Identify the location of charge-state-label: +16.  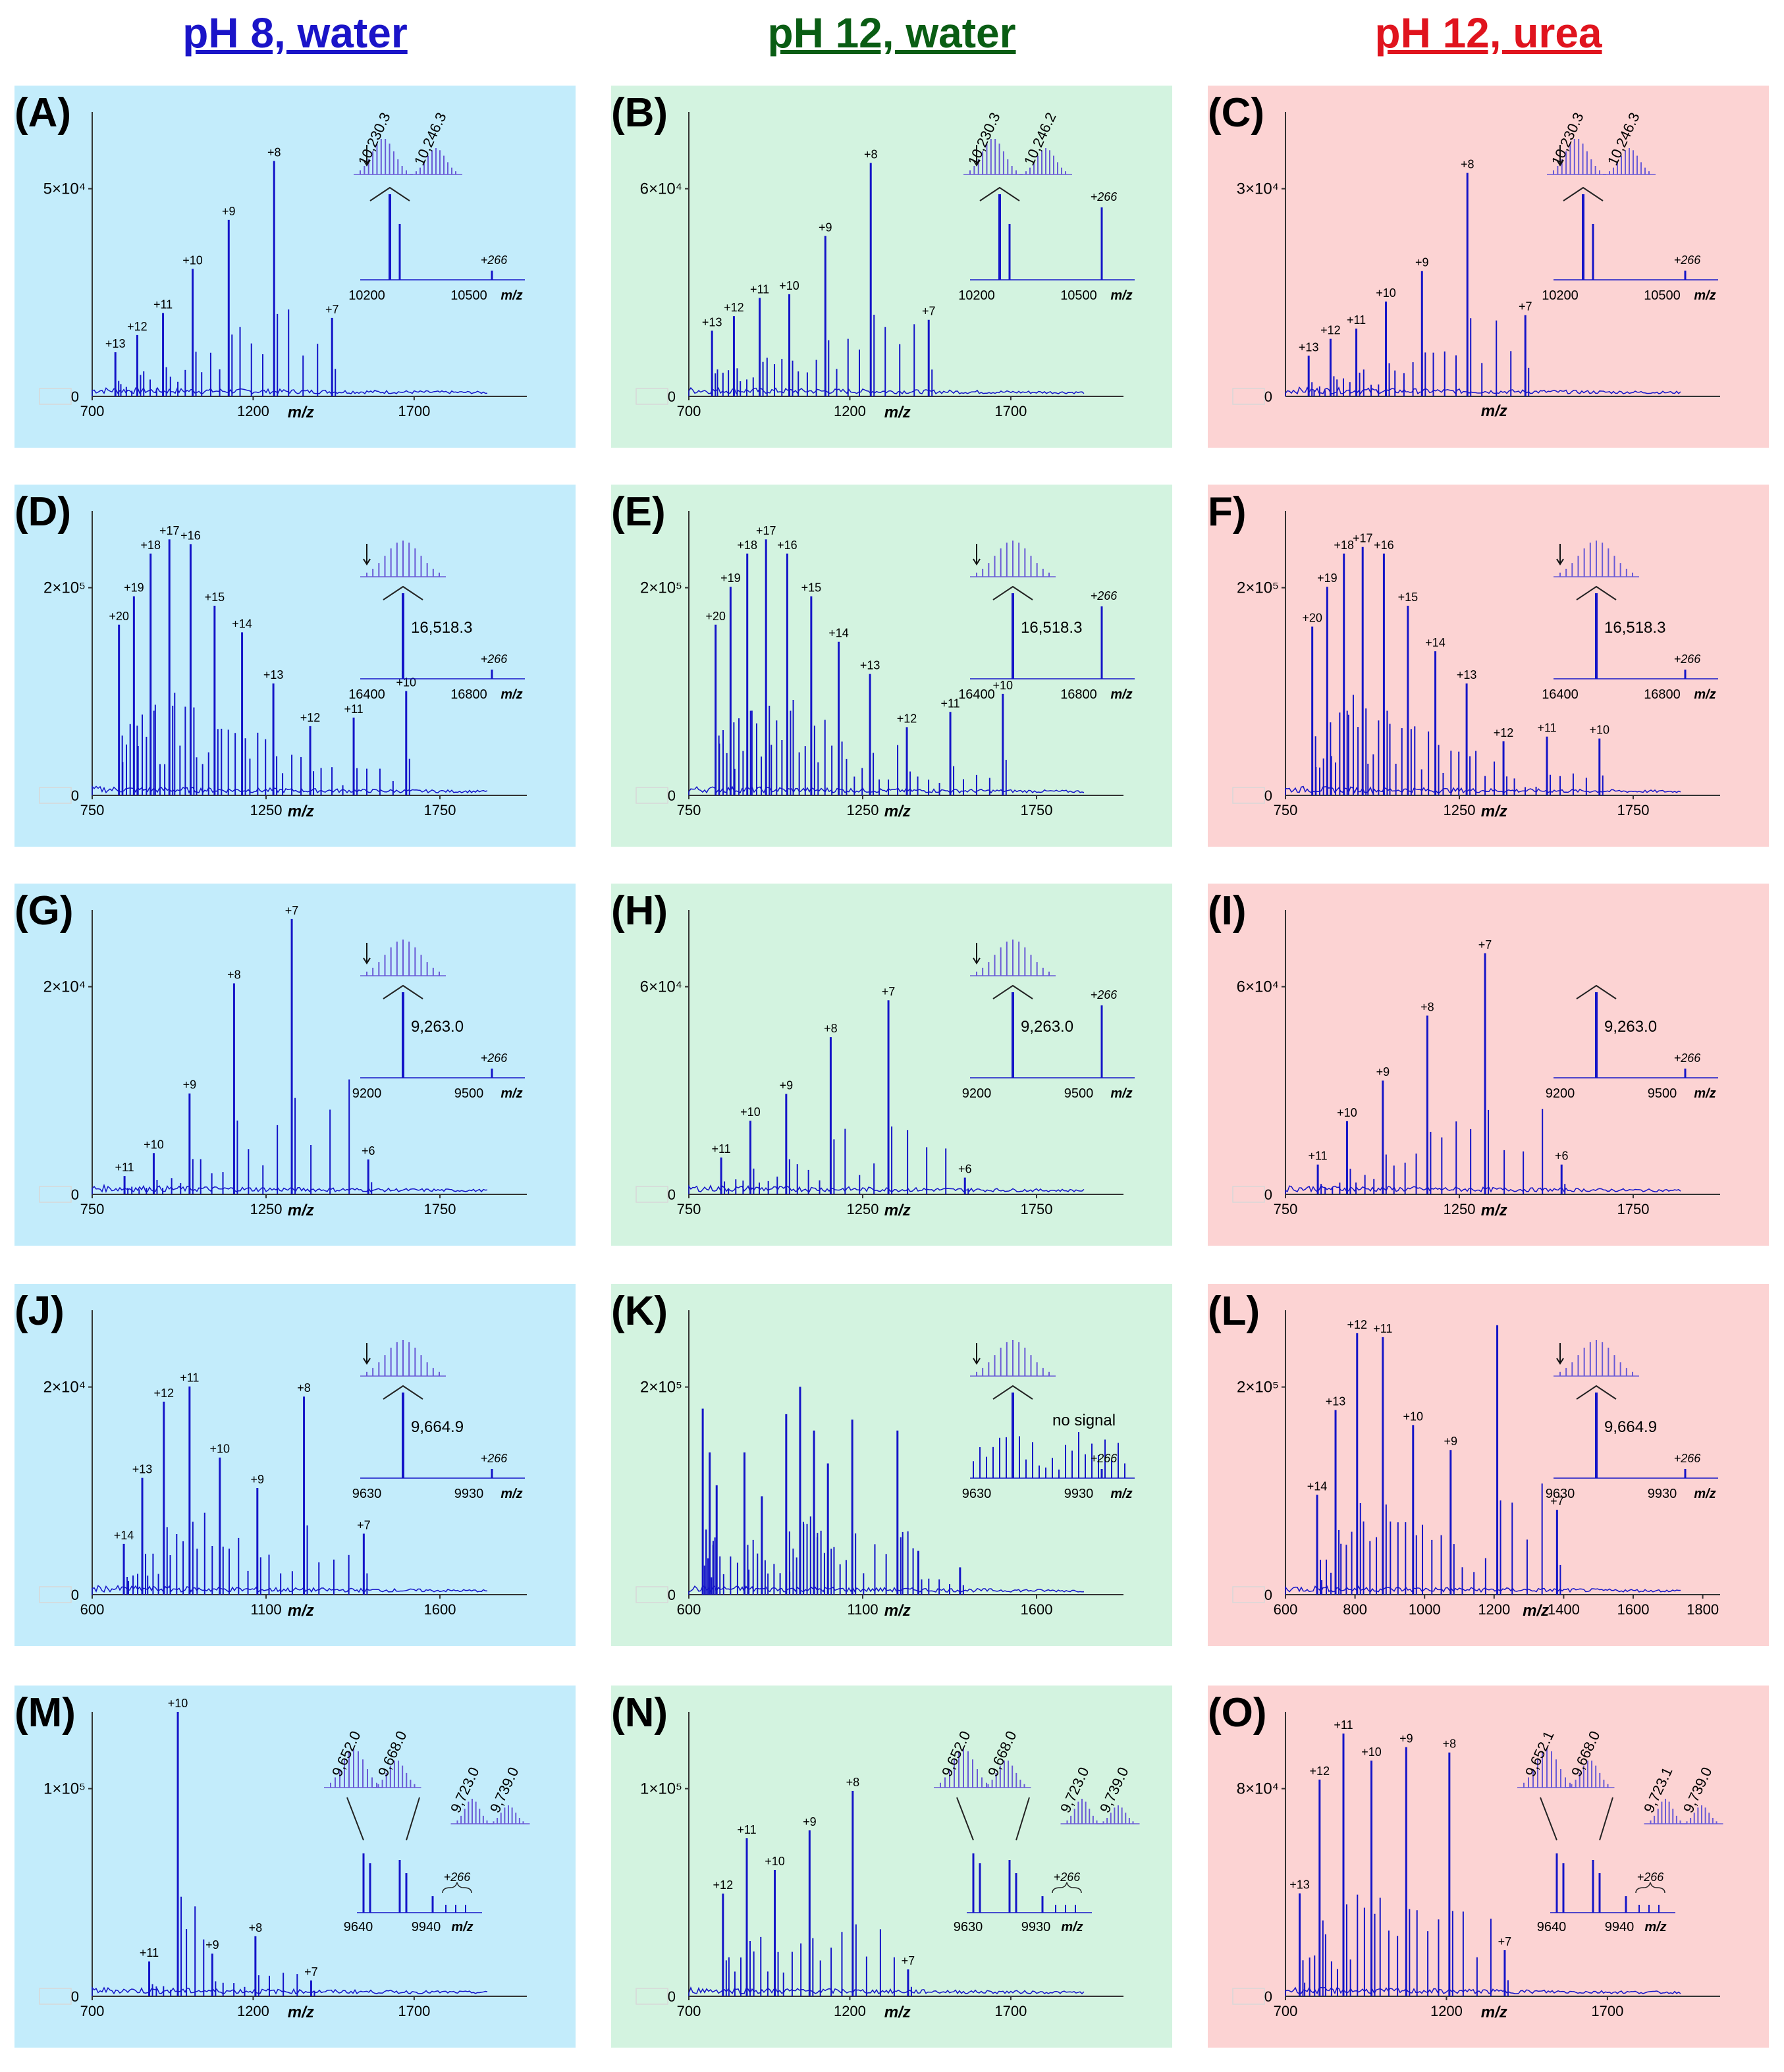
(1384, 545).